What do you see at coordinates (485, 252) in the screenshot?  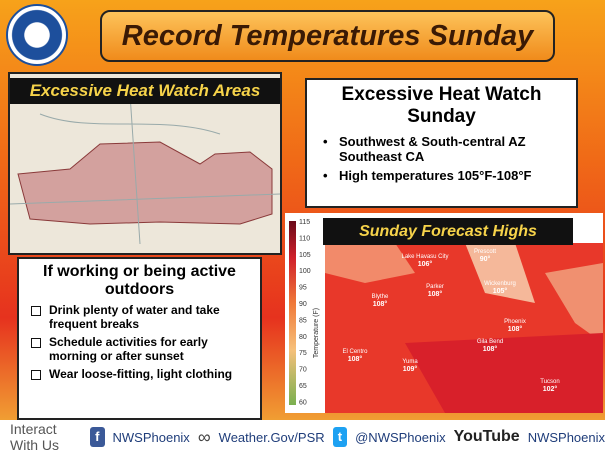 I see `city-name: Prescott` at bounding box center [485, 252].